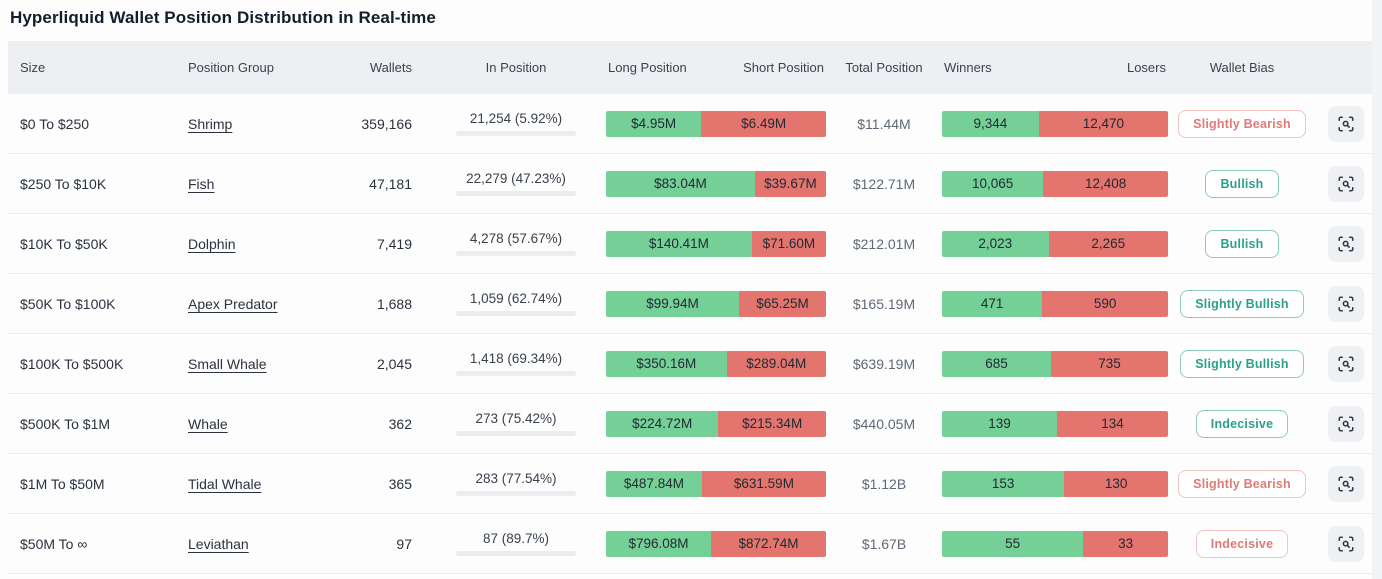  I want to click on position-group-link: Leviathan, so click(218, 543).